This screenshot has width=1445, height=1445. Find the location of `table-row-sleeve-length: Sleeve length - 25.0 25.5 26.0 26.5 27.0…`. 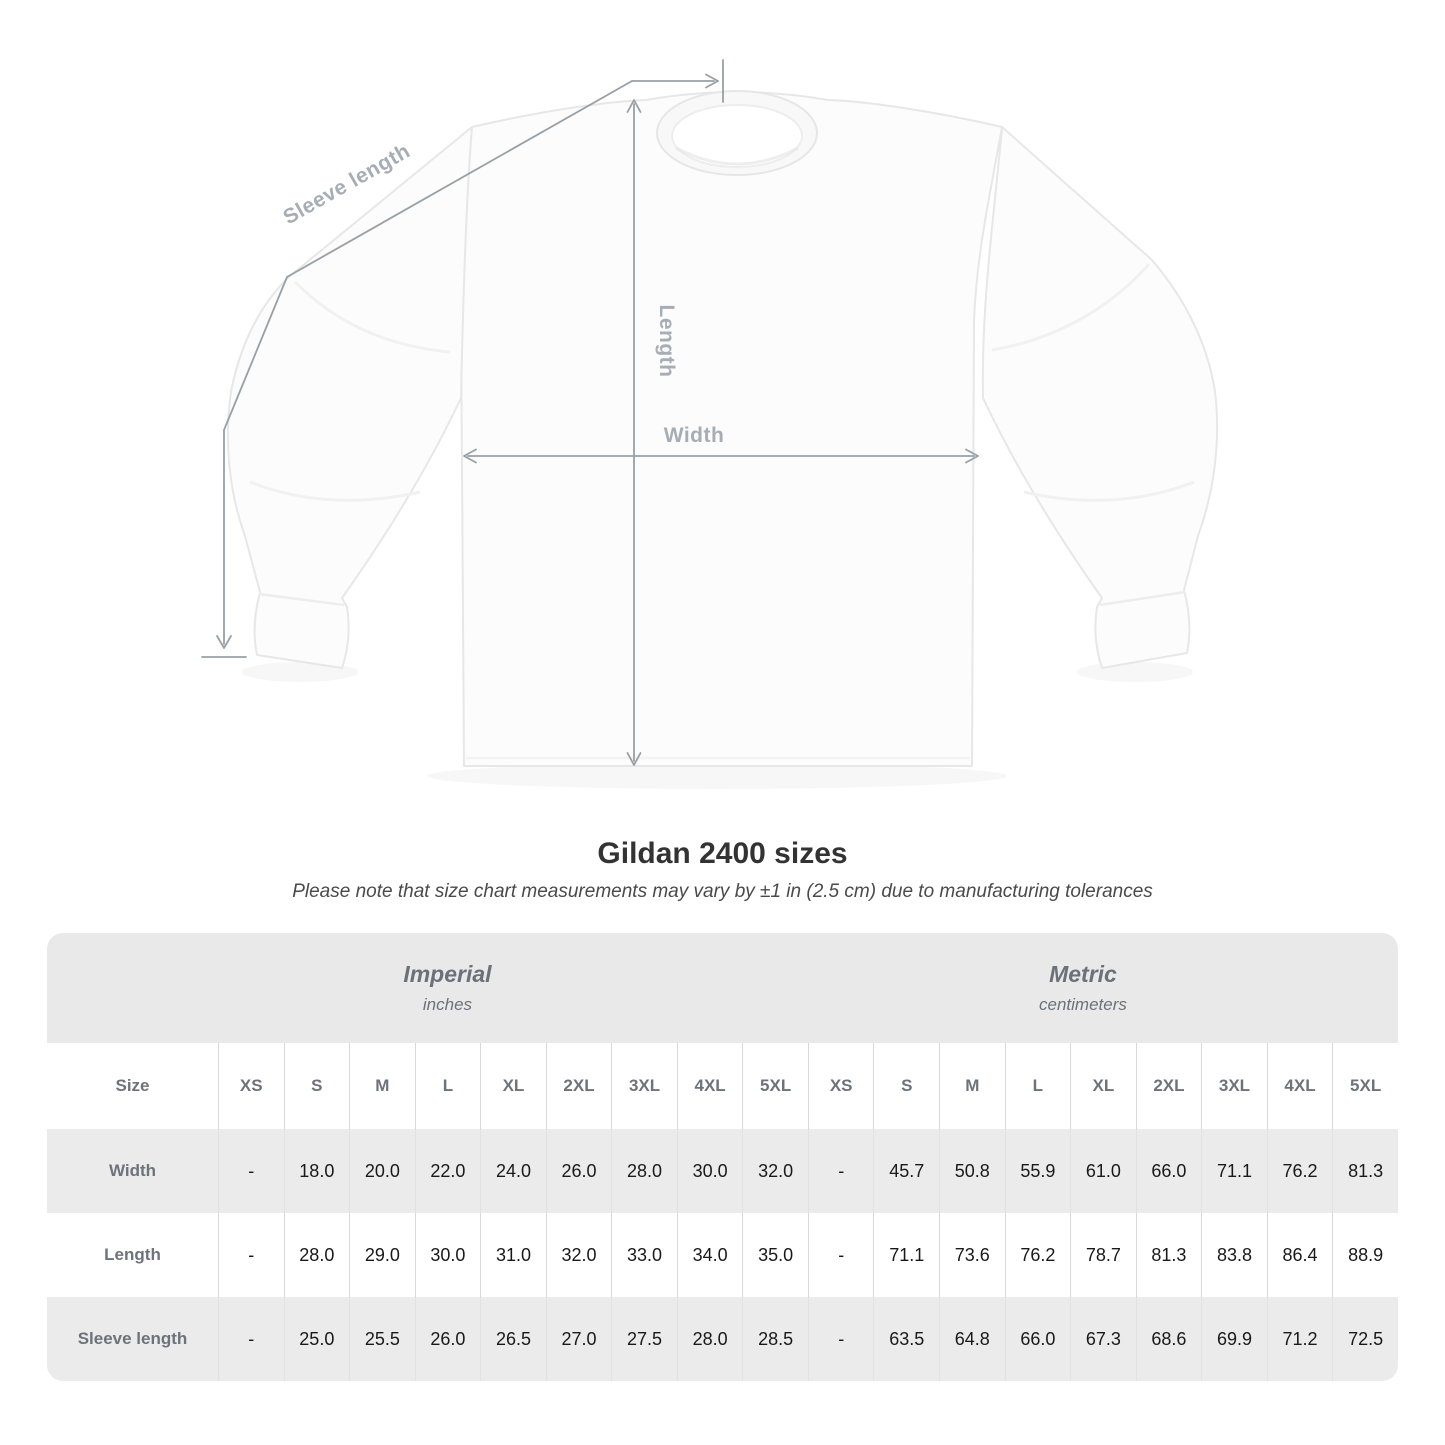

table-row-sleeve-length: Sleeve length - 25.0 25.5 26.0 26.5 27.0… is located at coordinates (722, 1339).